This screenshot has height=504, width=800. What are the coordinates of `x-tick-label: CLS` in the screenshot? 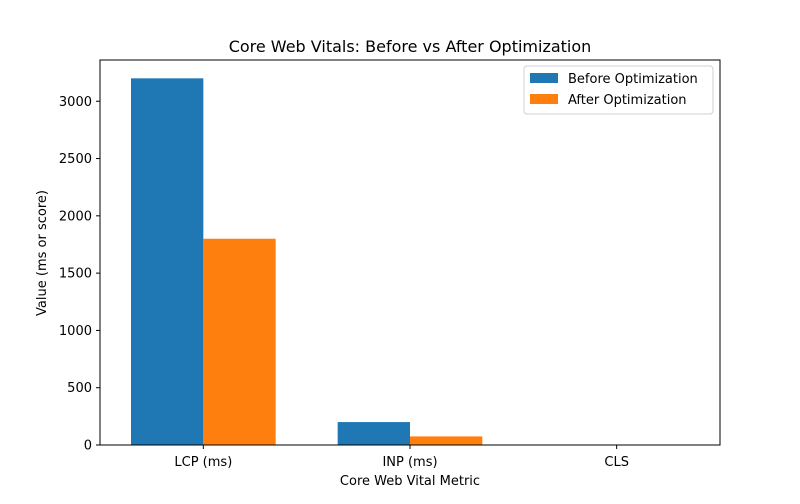 It's located at (616, 462).